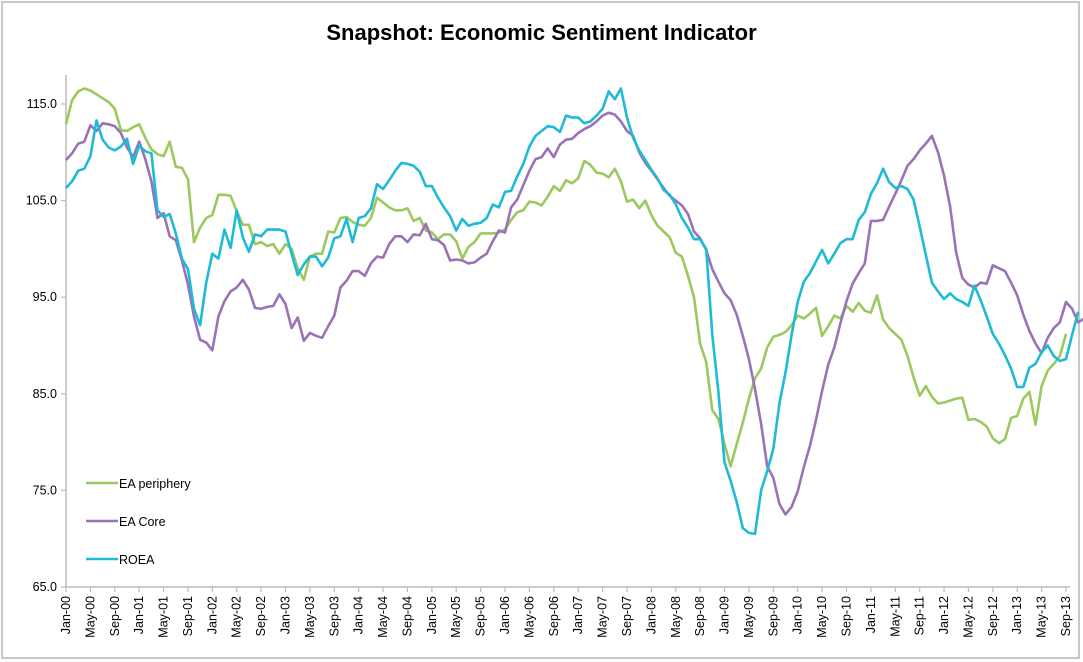  I want to click on y-tick-label: 95.0, so click(45, 297).